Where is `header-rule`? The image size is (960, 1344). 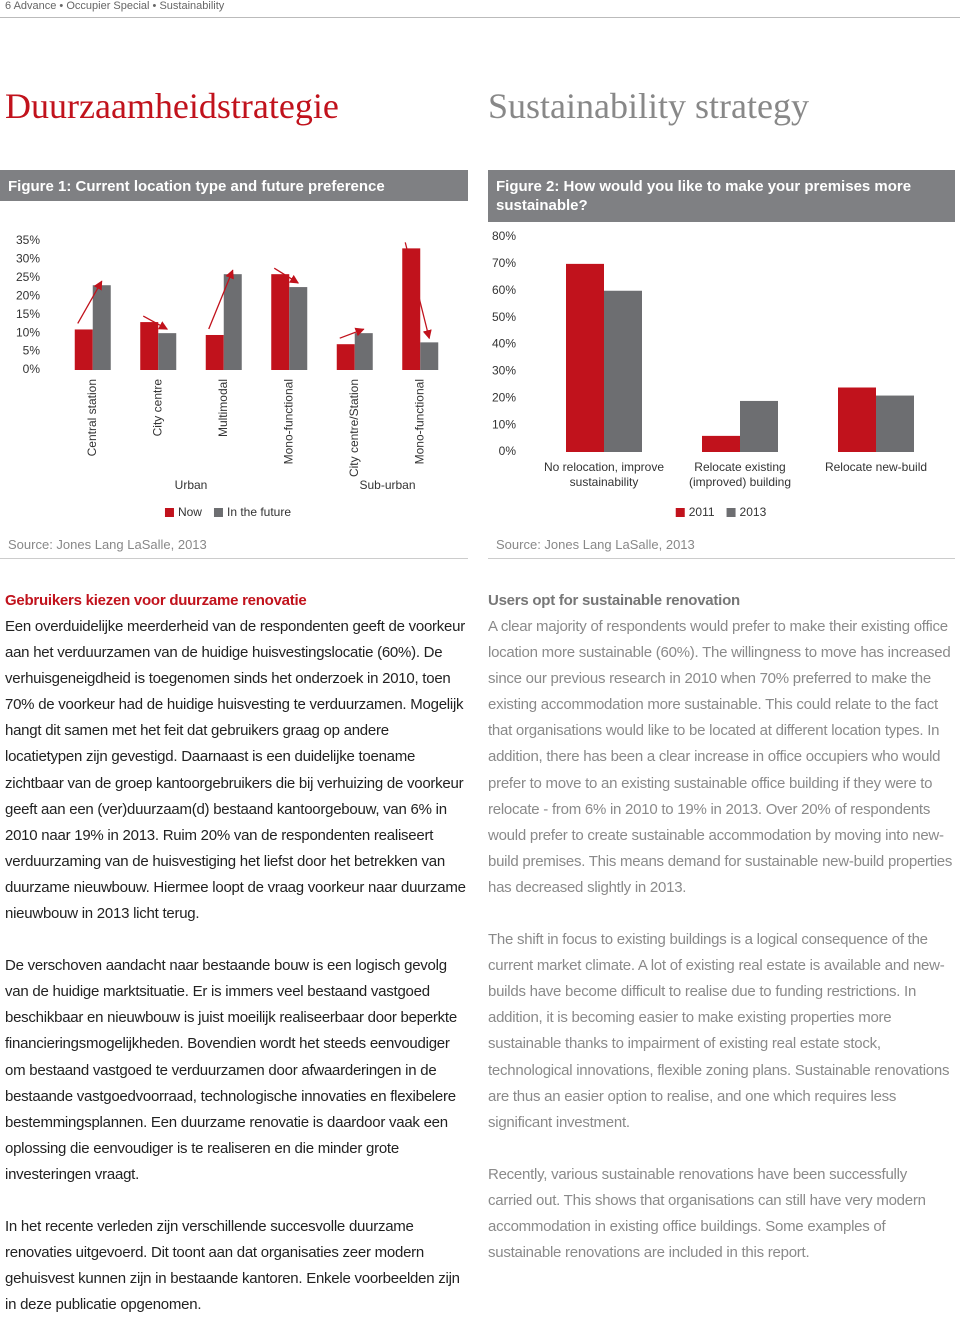 header-rule is located at coordinates (480, 17).